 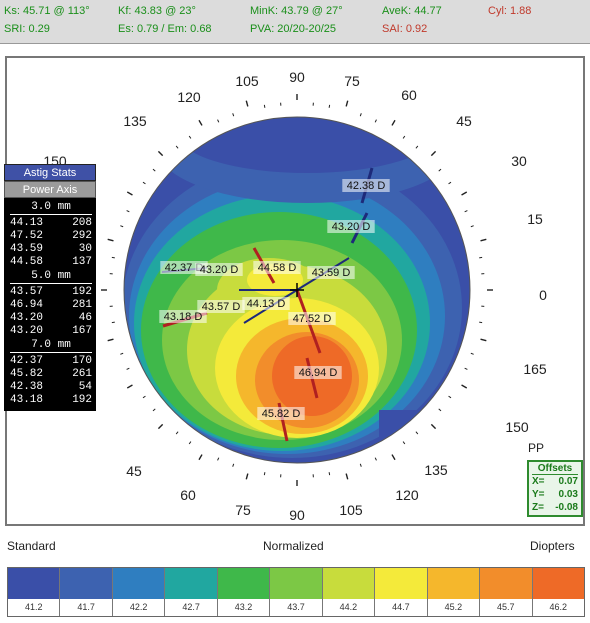 I want to click on zone-header: 7.0 mm, so click(x=51, y=346).